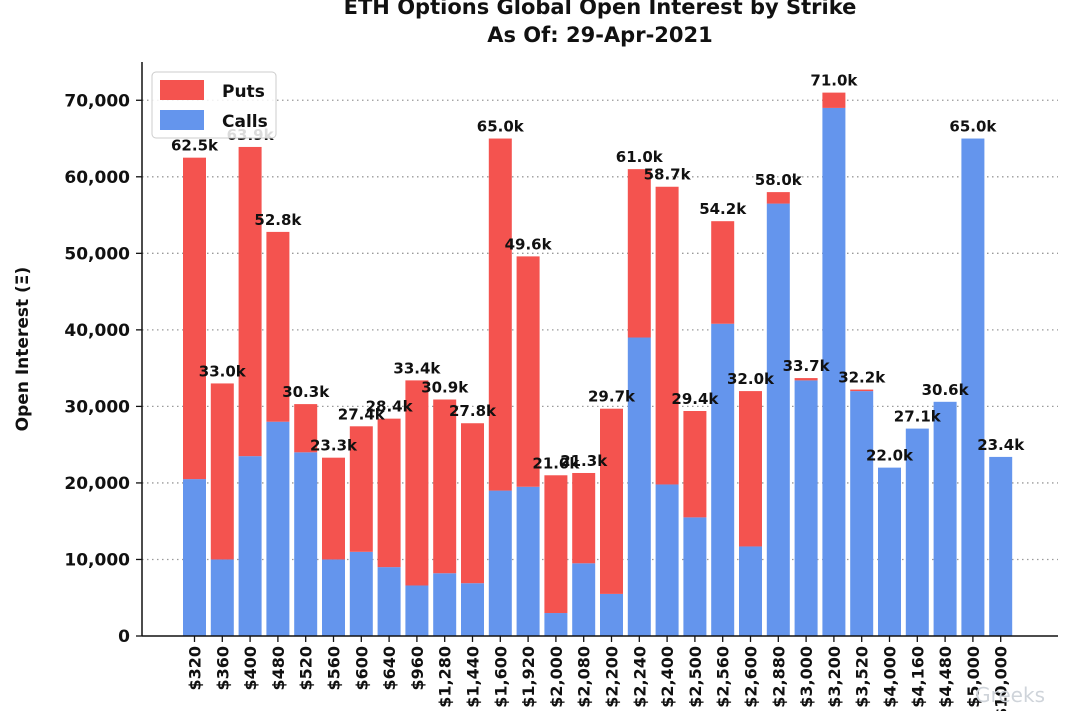  I want to click on legend-label-calls: Calls, so click(245, 122).